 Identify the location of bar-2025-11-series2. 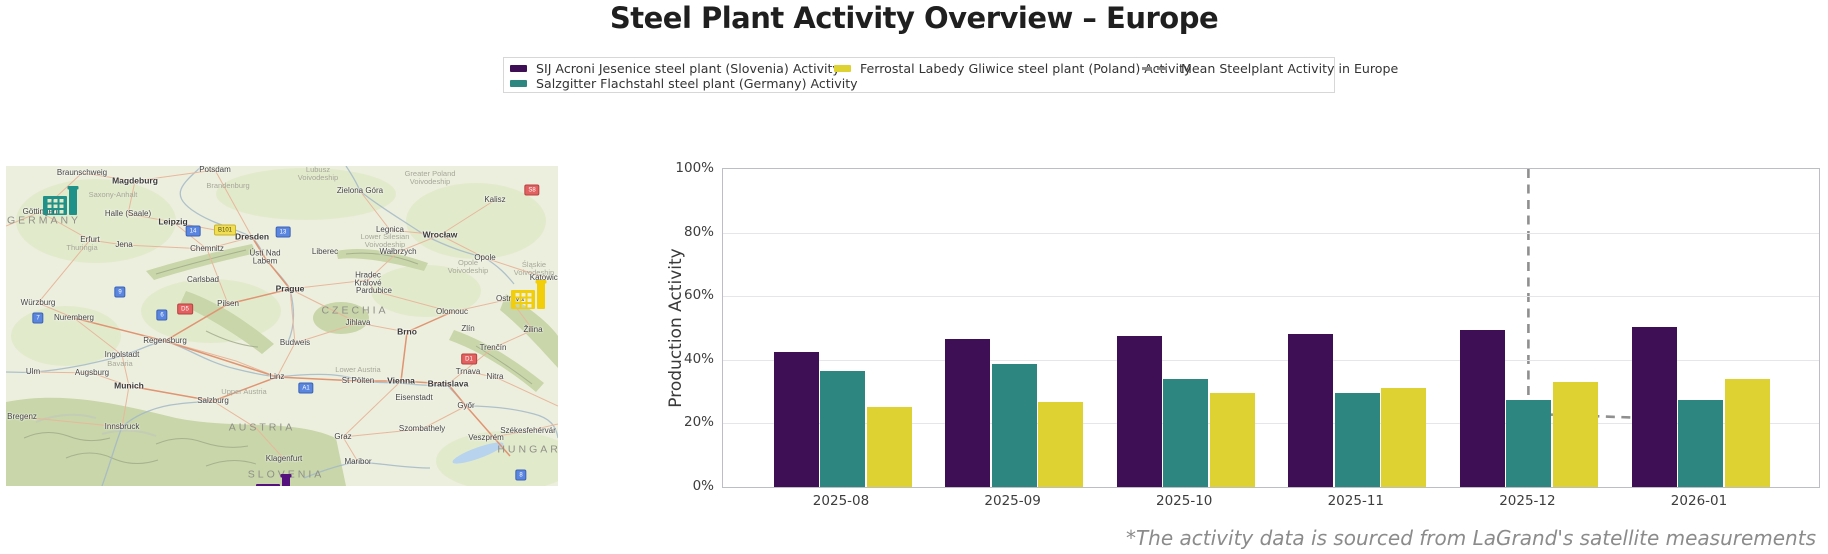
(1404, 437).